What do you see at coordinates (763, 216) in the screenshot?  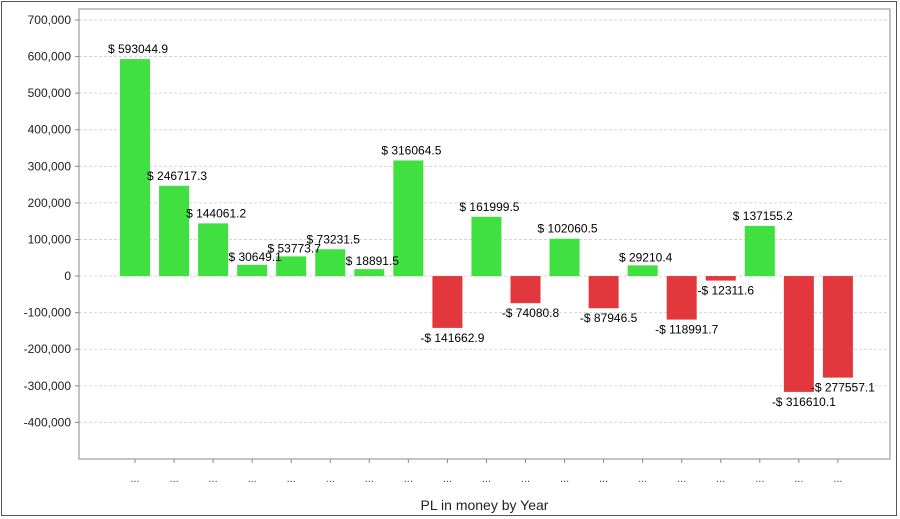 I see `data-label: $ 137155.2` at bounding box center [763, 216].